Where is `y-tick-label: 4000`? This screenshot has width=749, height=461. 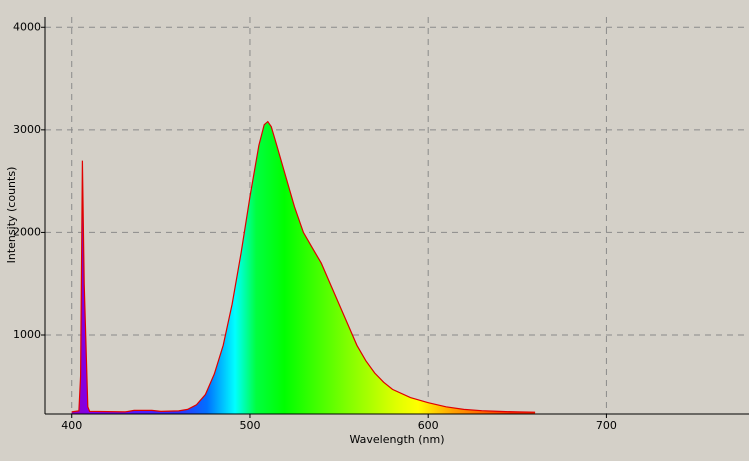
y-tick-label: 4000 is located at coordinates (27, 26).